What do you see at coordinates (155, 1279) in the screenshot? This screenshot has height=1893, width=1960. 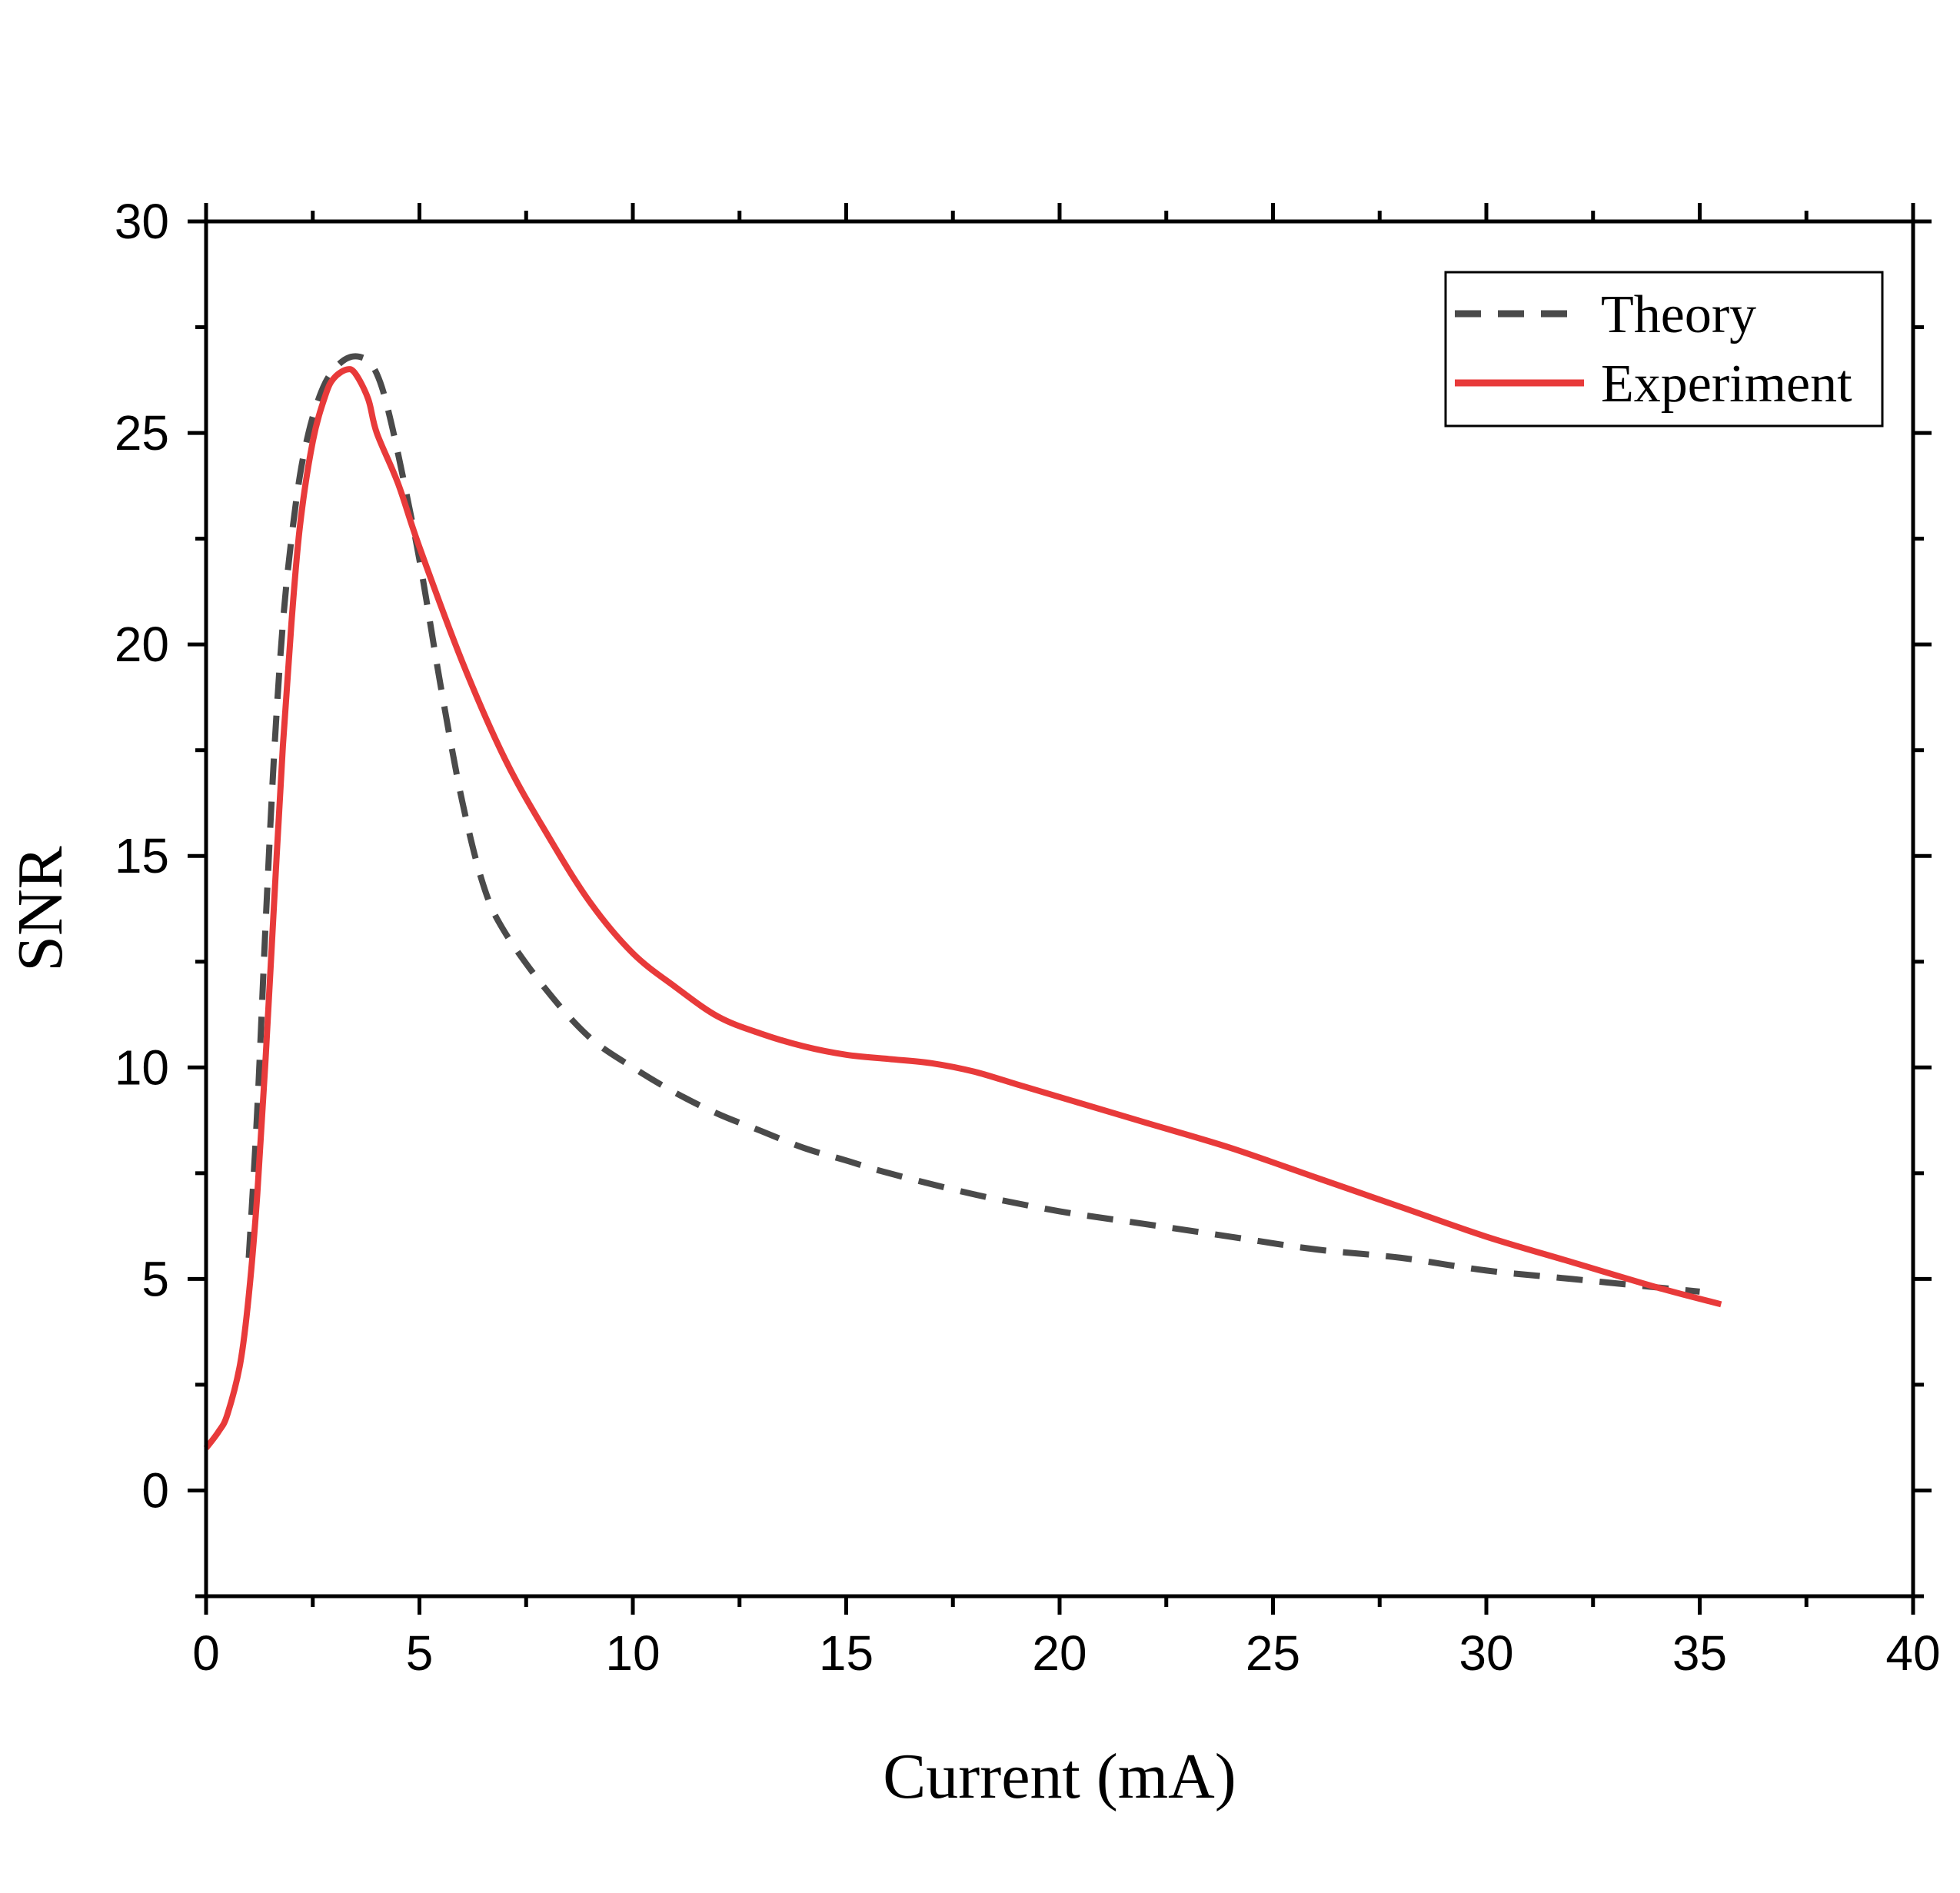 I see `y-tick-label: 5` at bounding box center [155, 1279].